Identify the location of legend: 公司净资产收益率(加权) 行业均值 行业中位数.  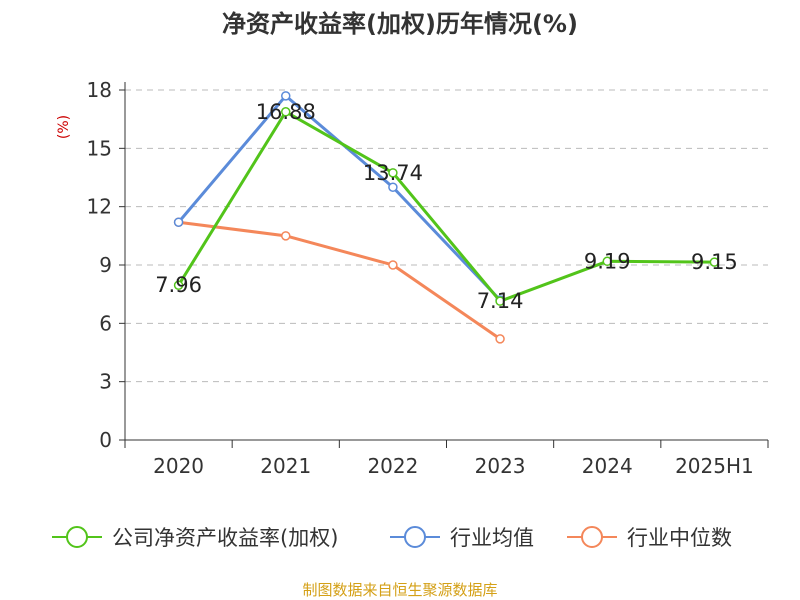
(392, 538).